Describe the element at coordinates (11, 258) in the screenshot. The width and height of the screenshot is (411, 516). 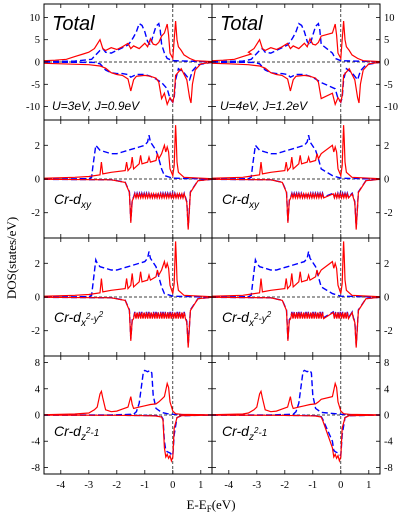
I see `y-axis-title: DOS(states/eV)` at that location.